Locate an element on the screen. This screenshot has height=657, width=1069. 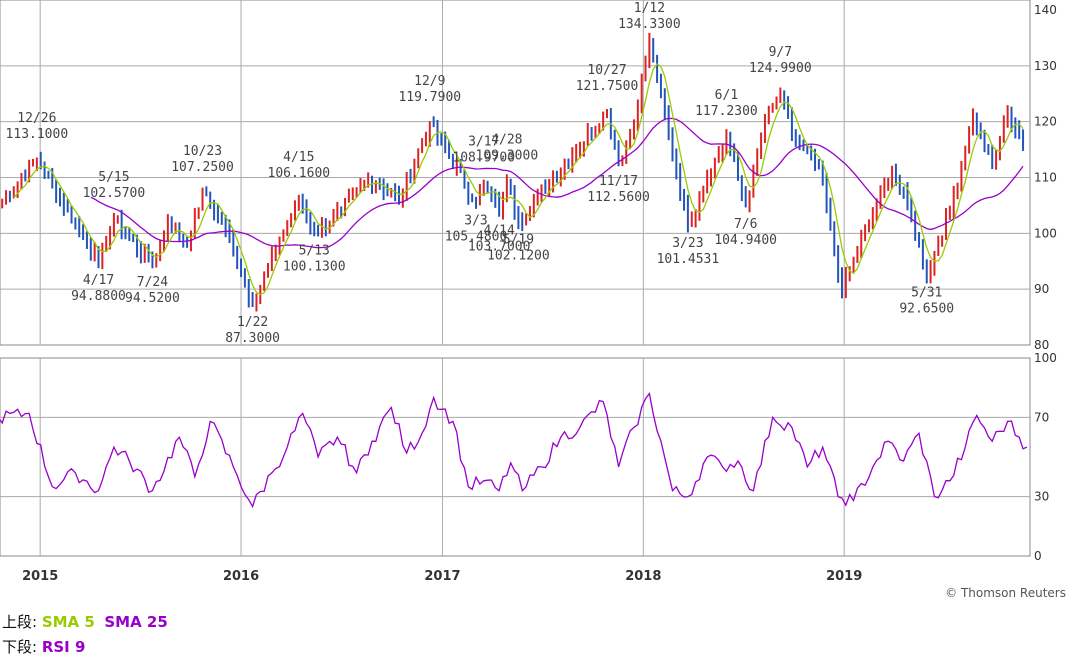
annotation-date: 4/28 is located at coordinates (506, 139).